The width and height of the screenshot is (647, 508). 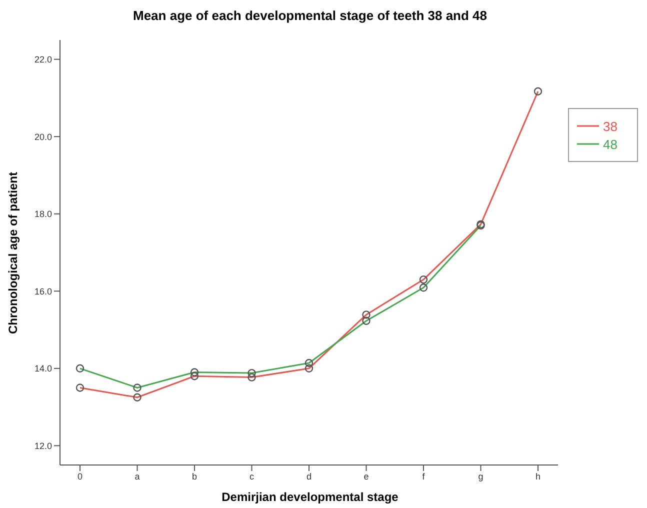 I want to click on x-tick-label: 0, so click(x=80, y=476).